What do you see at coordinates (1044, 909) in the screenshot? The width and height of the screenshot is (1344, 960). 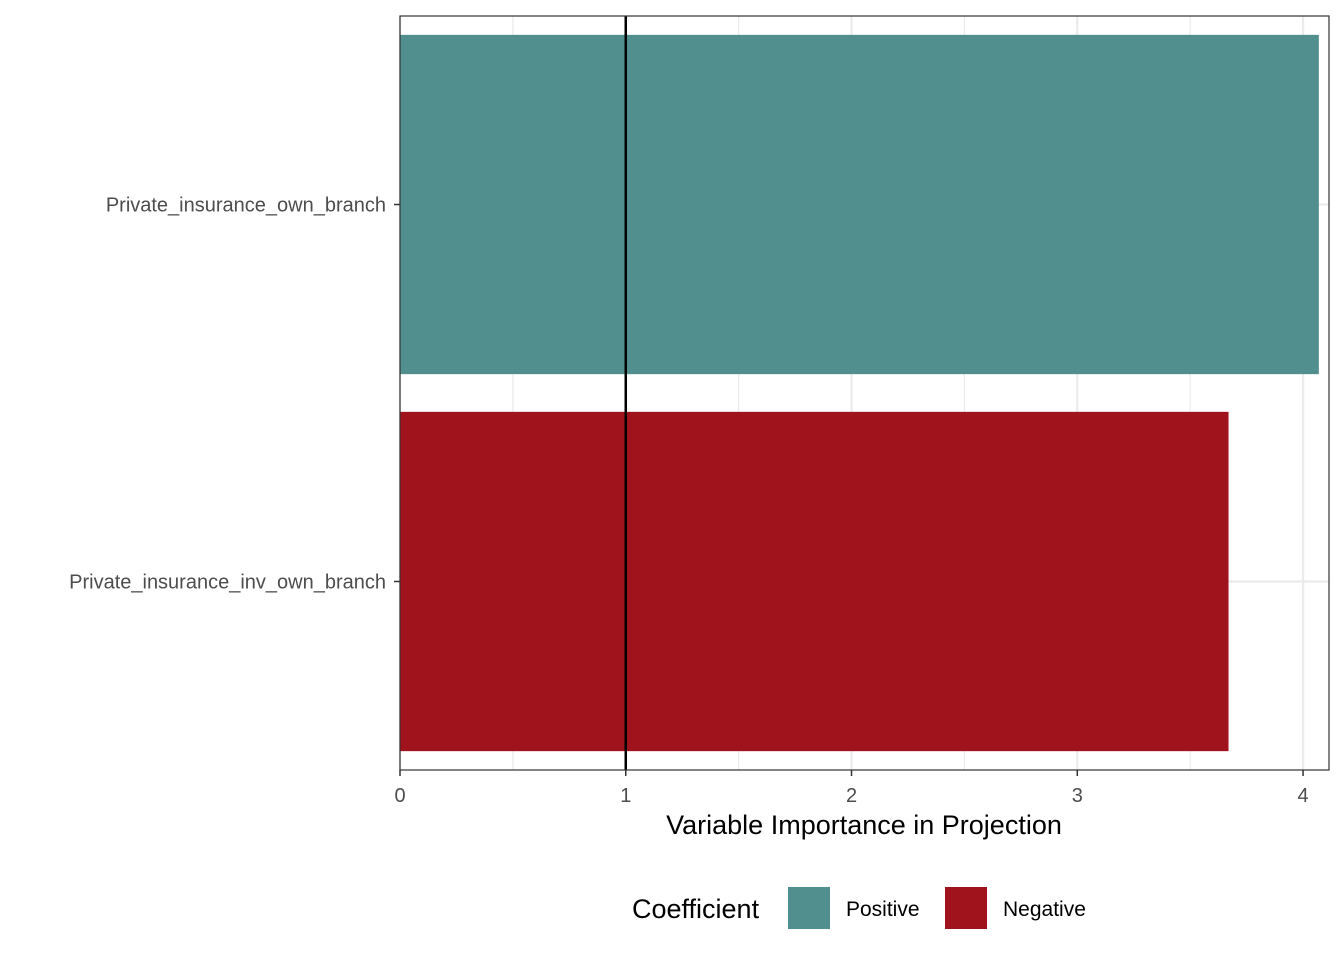 I see `legend-label-negative: Negative` at bounding box center [1044, 909].